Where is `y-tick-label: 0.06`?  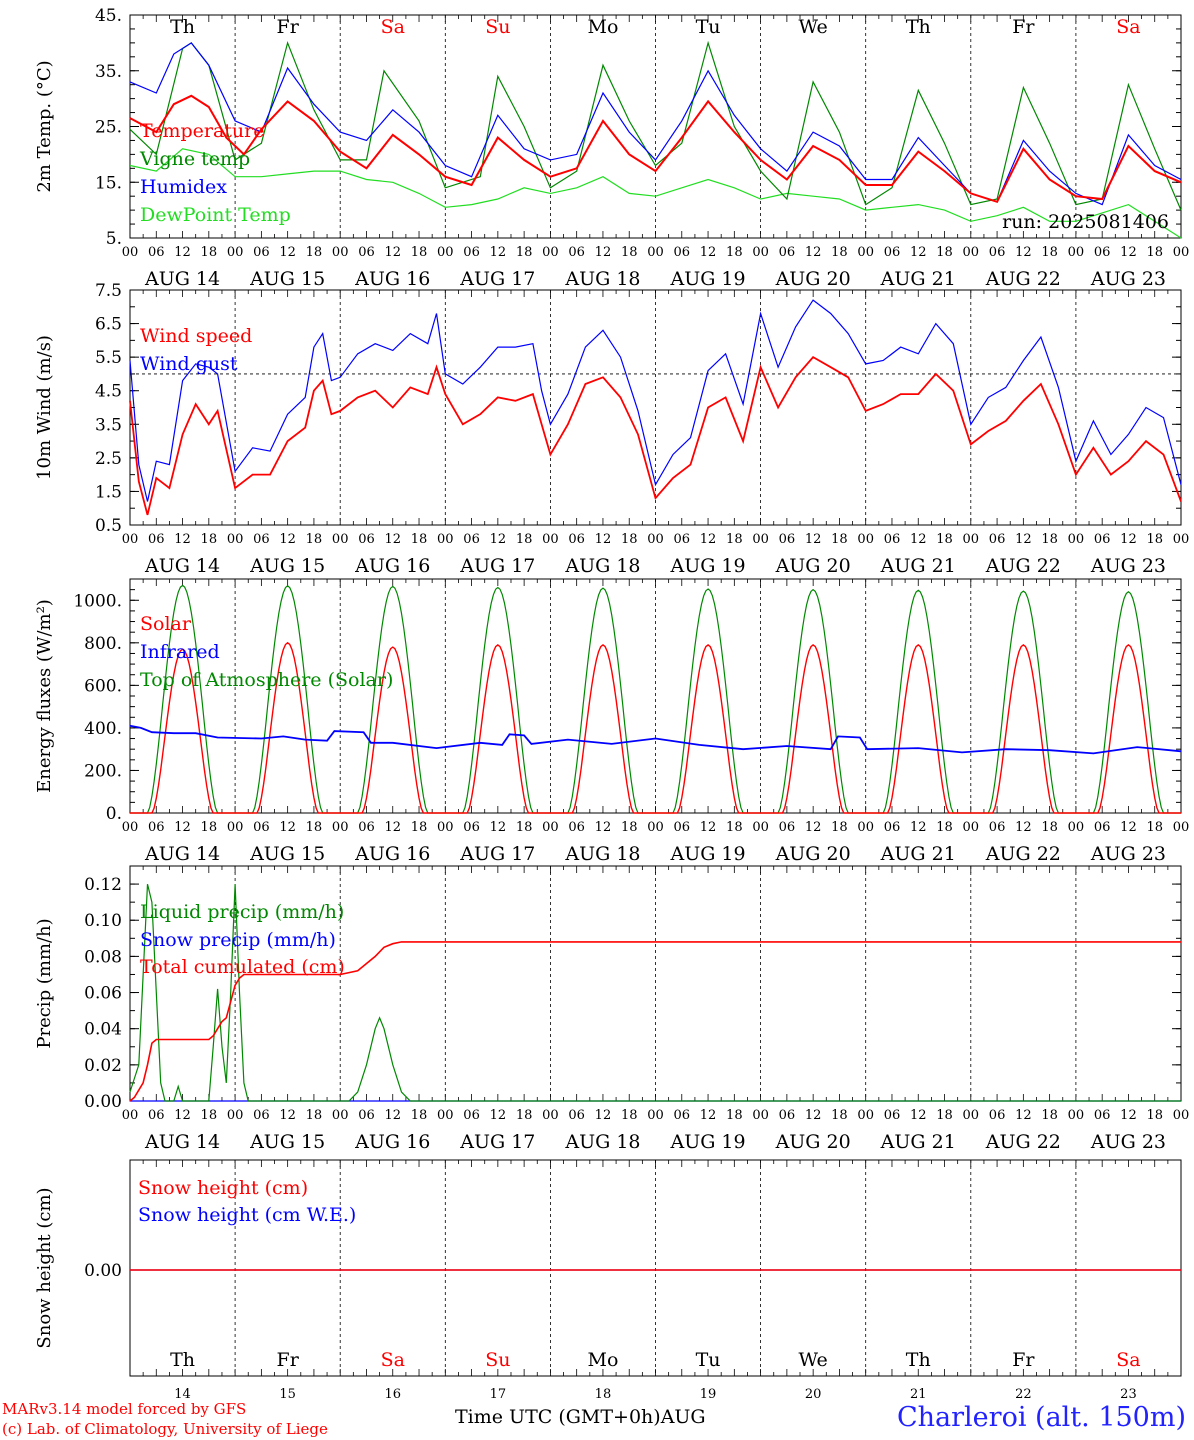
y-tick-label: 0.06 is located at coordinates (103, 994).